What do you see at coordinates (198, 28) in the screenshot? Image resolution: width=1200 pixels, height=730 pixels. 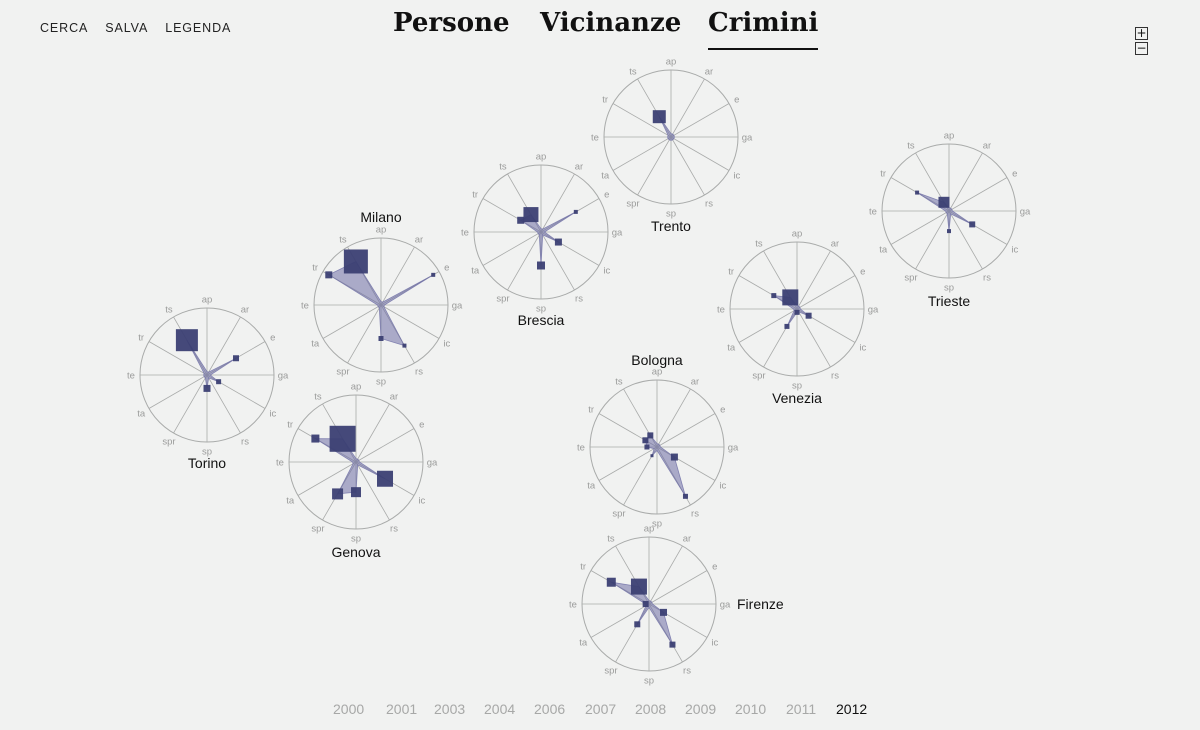 I see `legend-link: LEGENDA` at bounding box center [198, 28].